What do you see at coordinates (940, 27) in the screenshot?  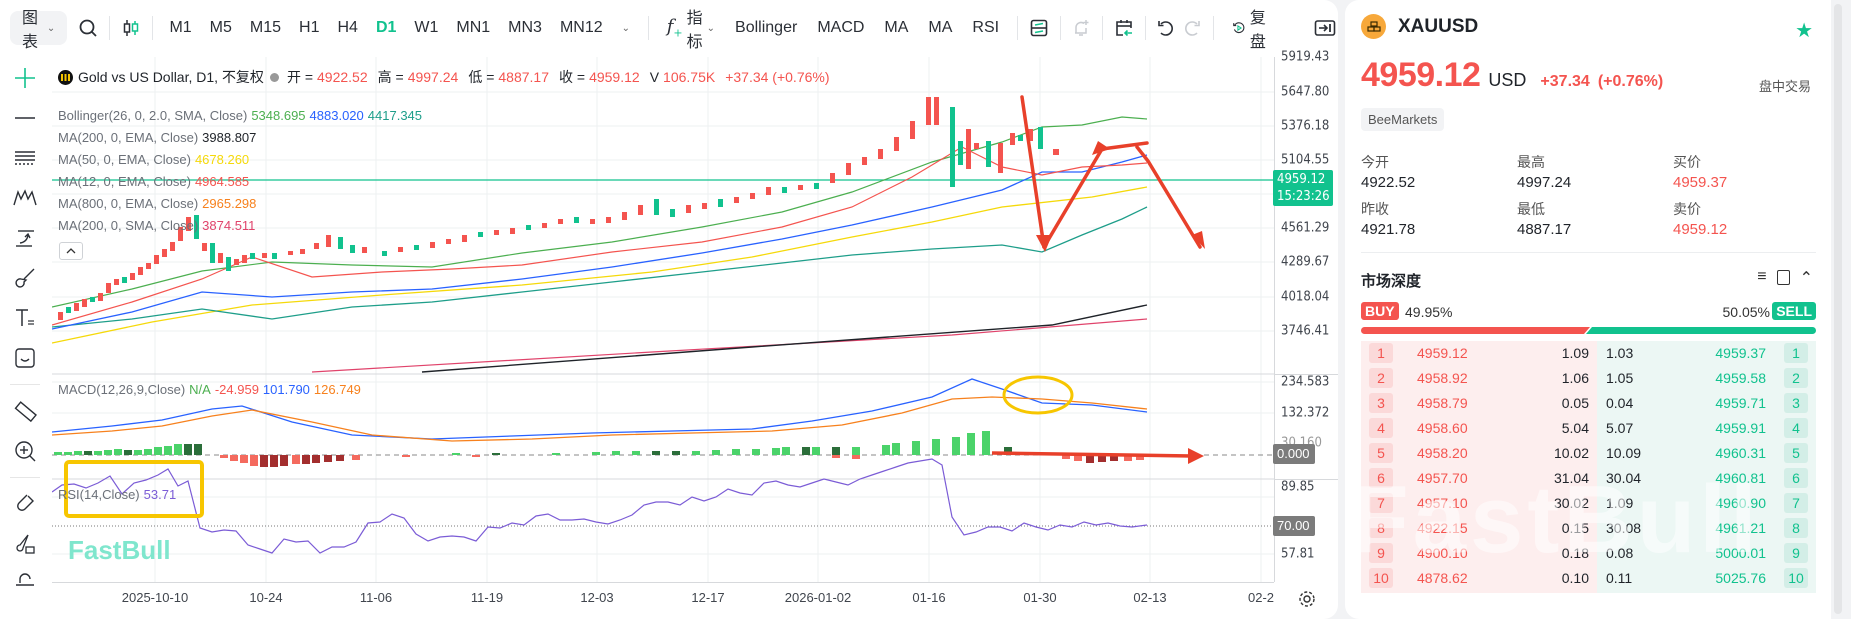 I see `indicator-ma-2: MA` at bounding box center [940, 27].